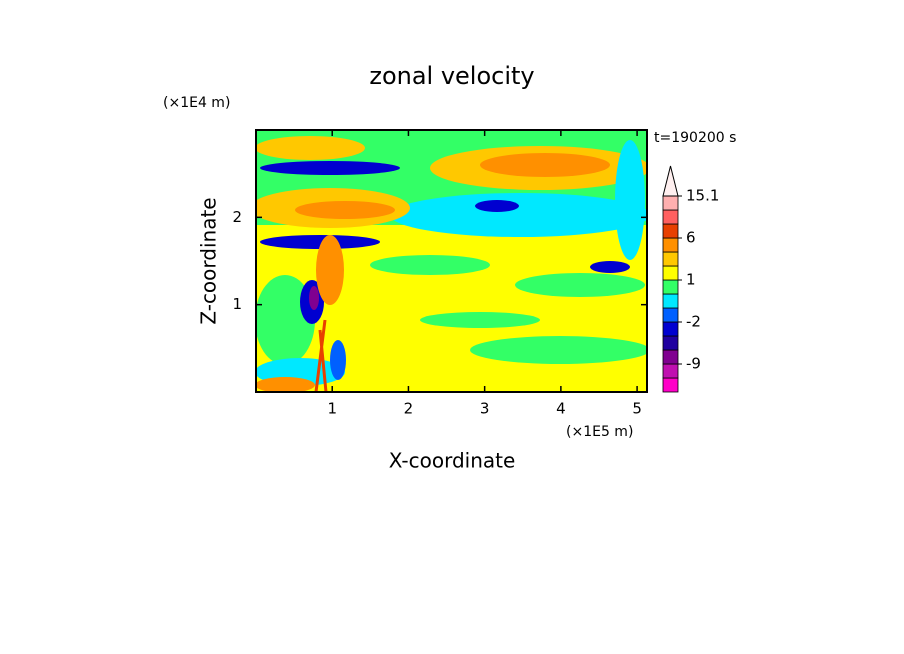  What do you see at coordinates (637, 409) in the screenshot?
I see `x-tick-label: 5` at bounding box center [637, 409].